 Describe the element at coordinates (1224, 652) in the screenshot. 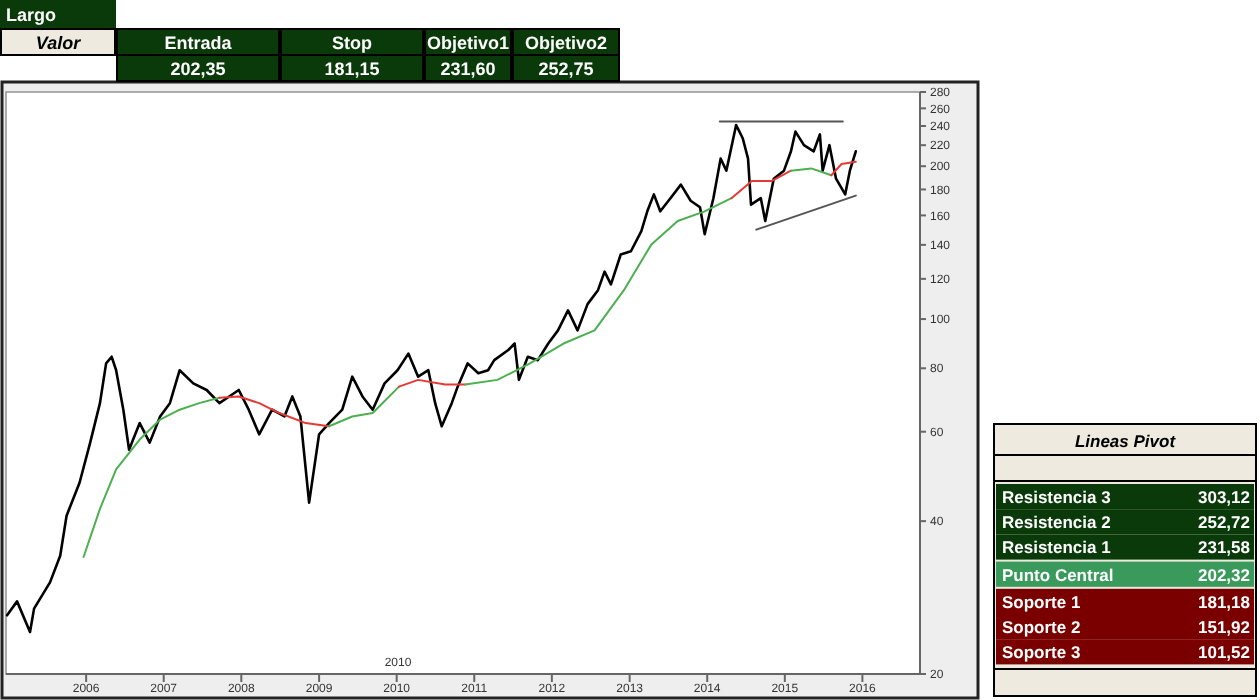

I see `text: 101,52` at that location.